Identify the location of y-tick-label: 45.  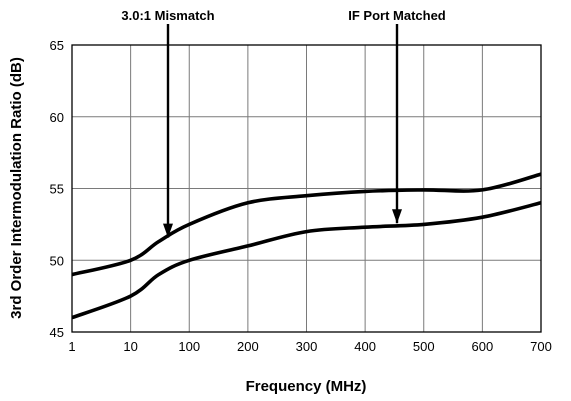
(57, 332).